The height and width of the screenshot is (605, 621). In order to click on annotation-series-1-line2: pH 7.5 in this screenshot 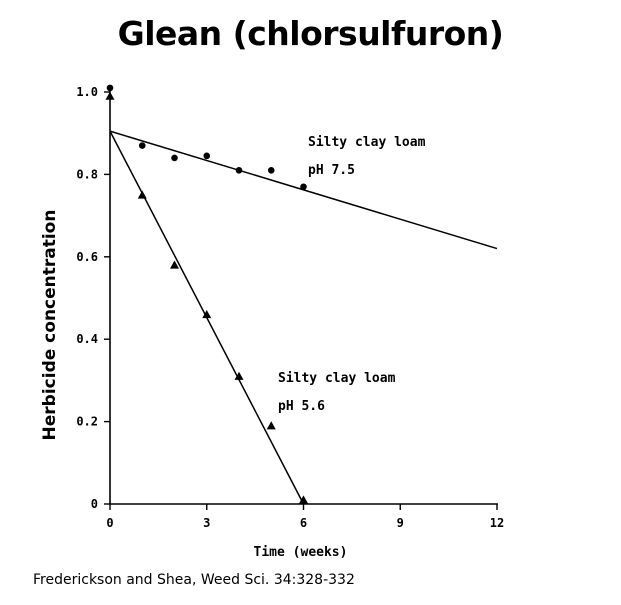, I will do `click(331, 170)`.